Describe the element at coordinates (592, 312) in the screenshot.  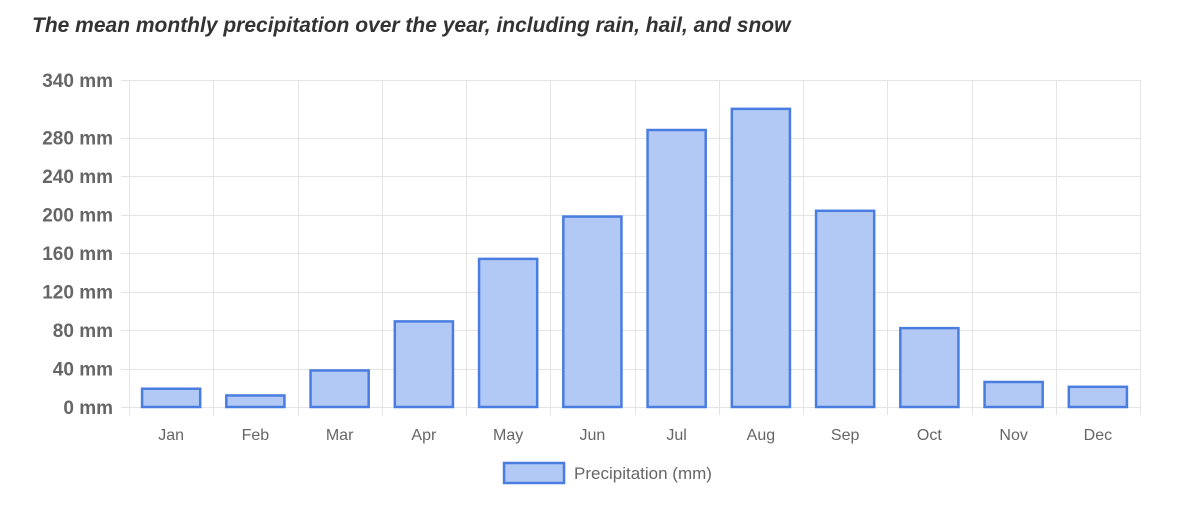
I see `bar-jun` at that location.